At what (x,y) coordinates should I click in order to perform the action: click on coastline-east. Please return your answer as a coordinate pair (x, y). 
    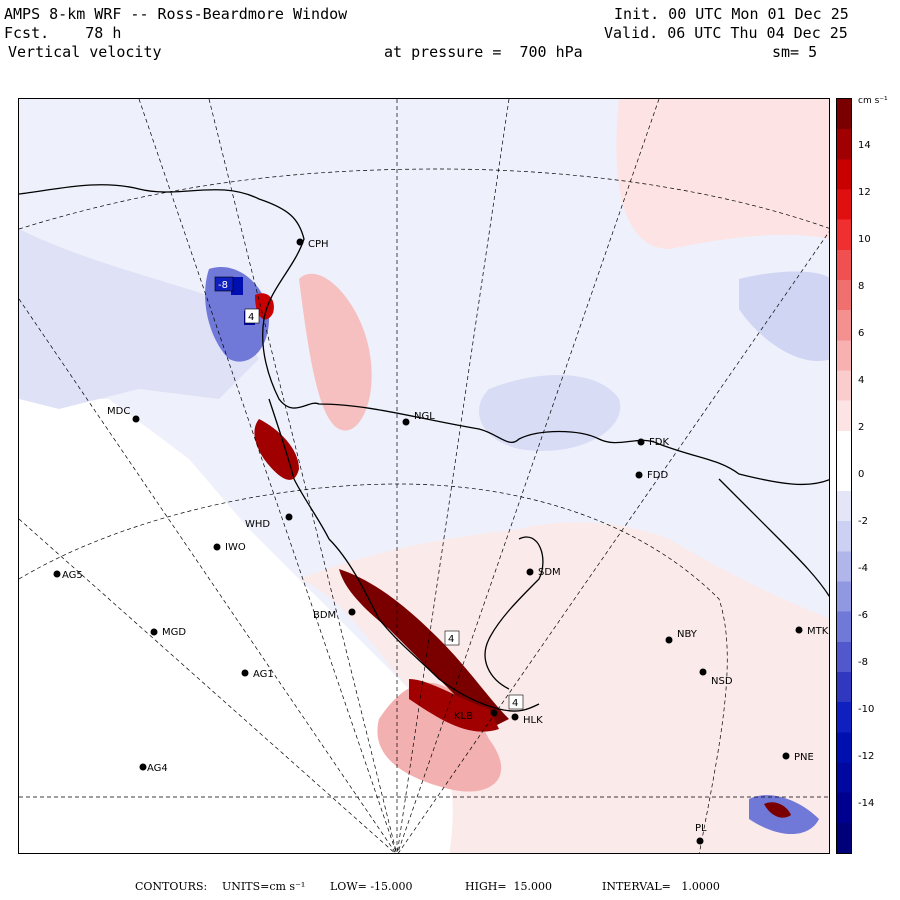
    Looking at the image, I should click on (773, 538).